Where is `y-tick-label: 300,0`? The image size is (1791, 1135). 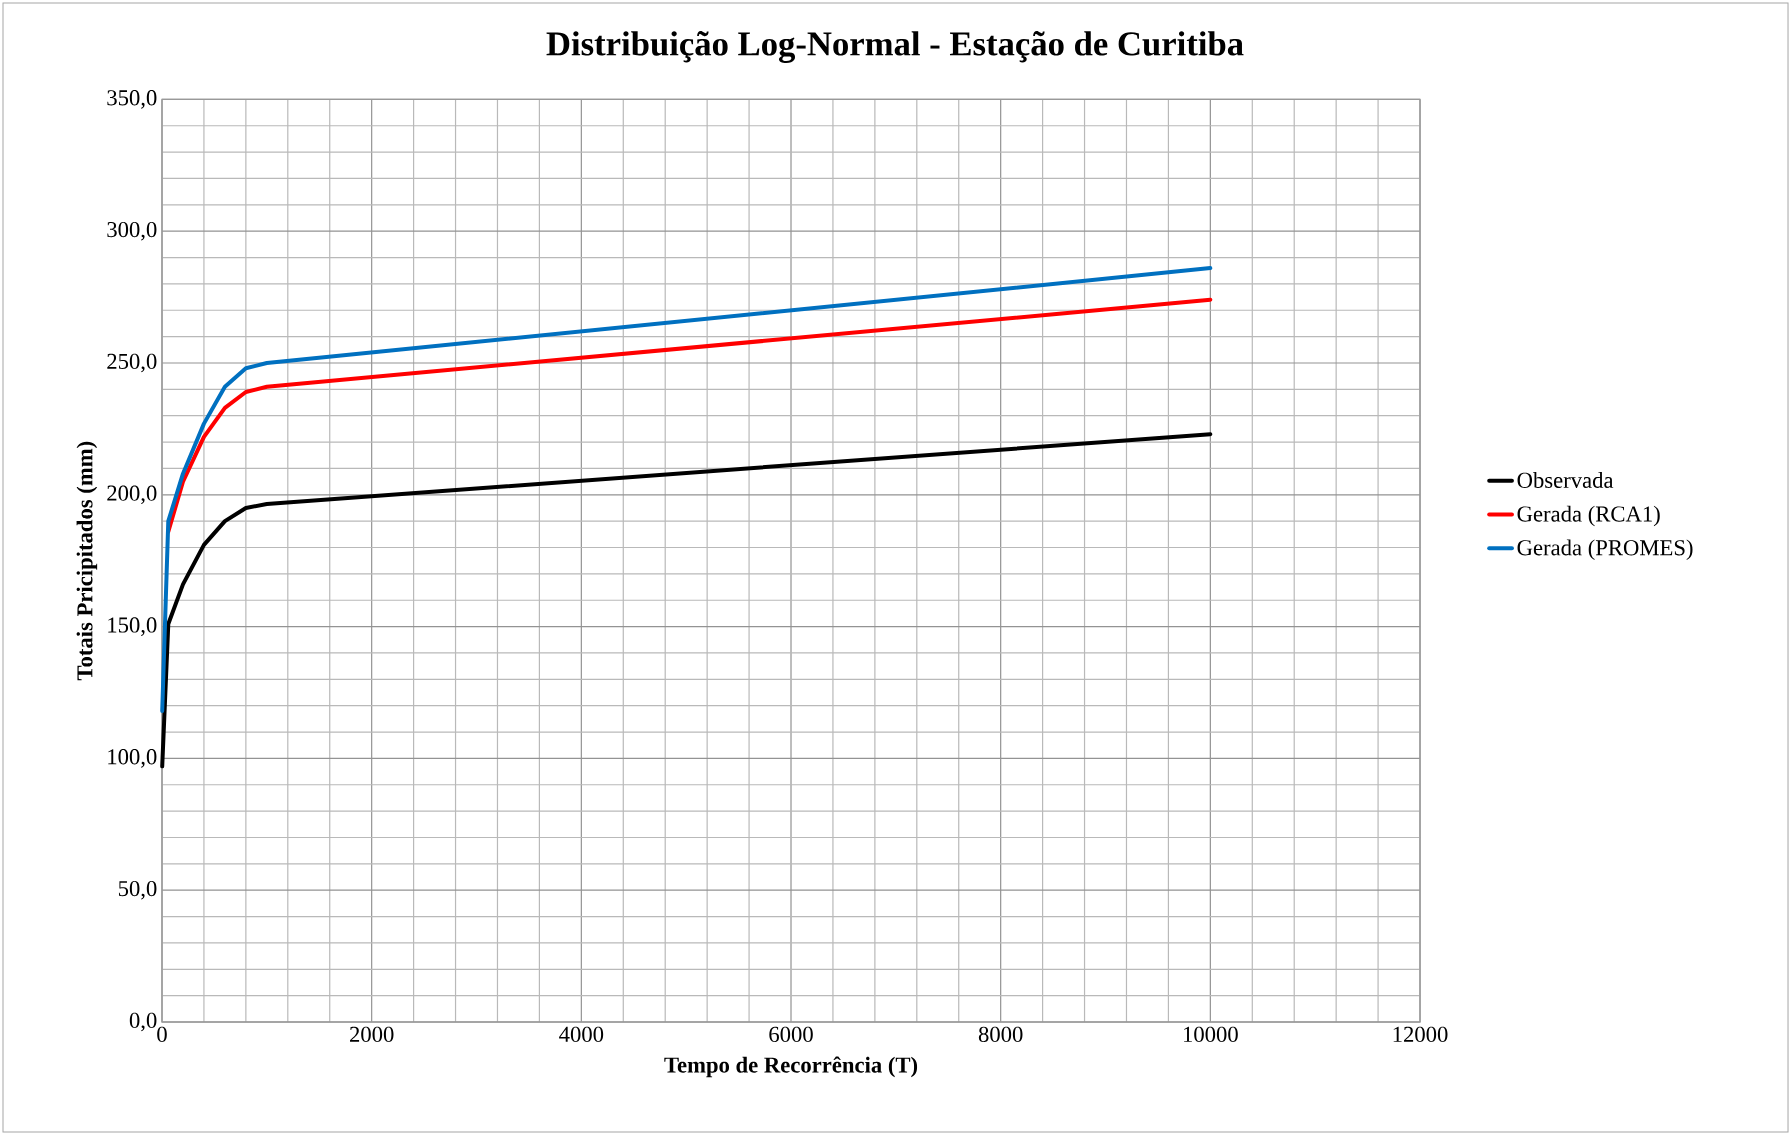 y-tick-label: 300,0 is located at coordinates (132, 231).